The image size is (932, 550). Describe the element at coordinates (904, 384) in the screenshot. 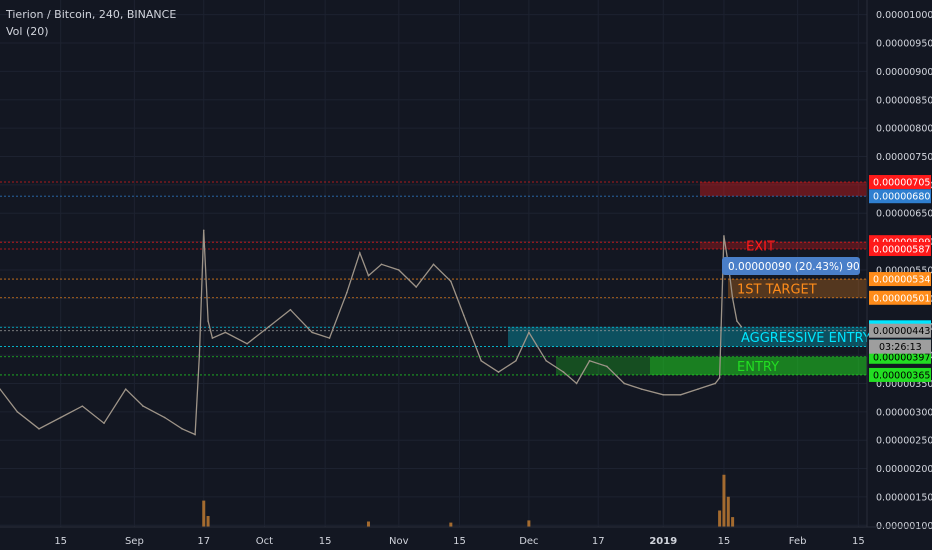

I see `price-scale-tick: 0.00000350` at that location.